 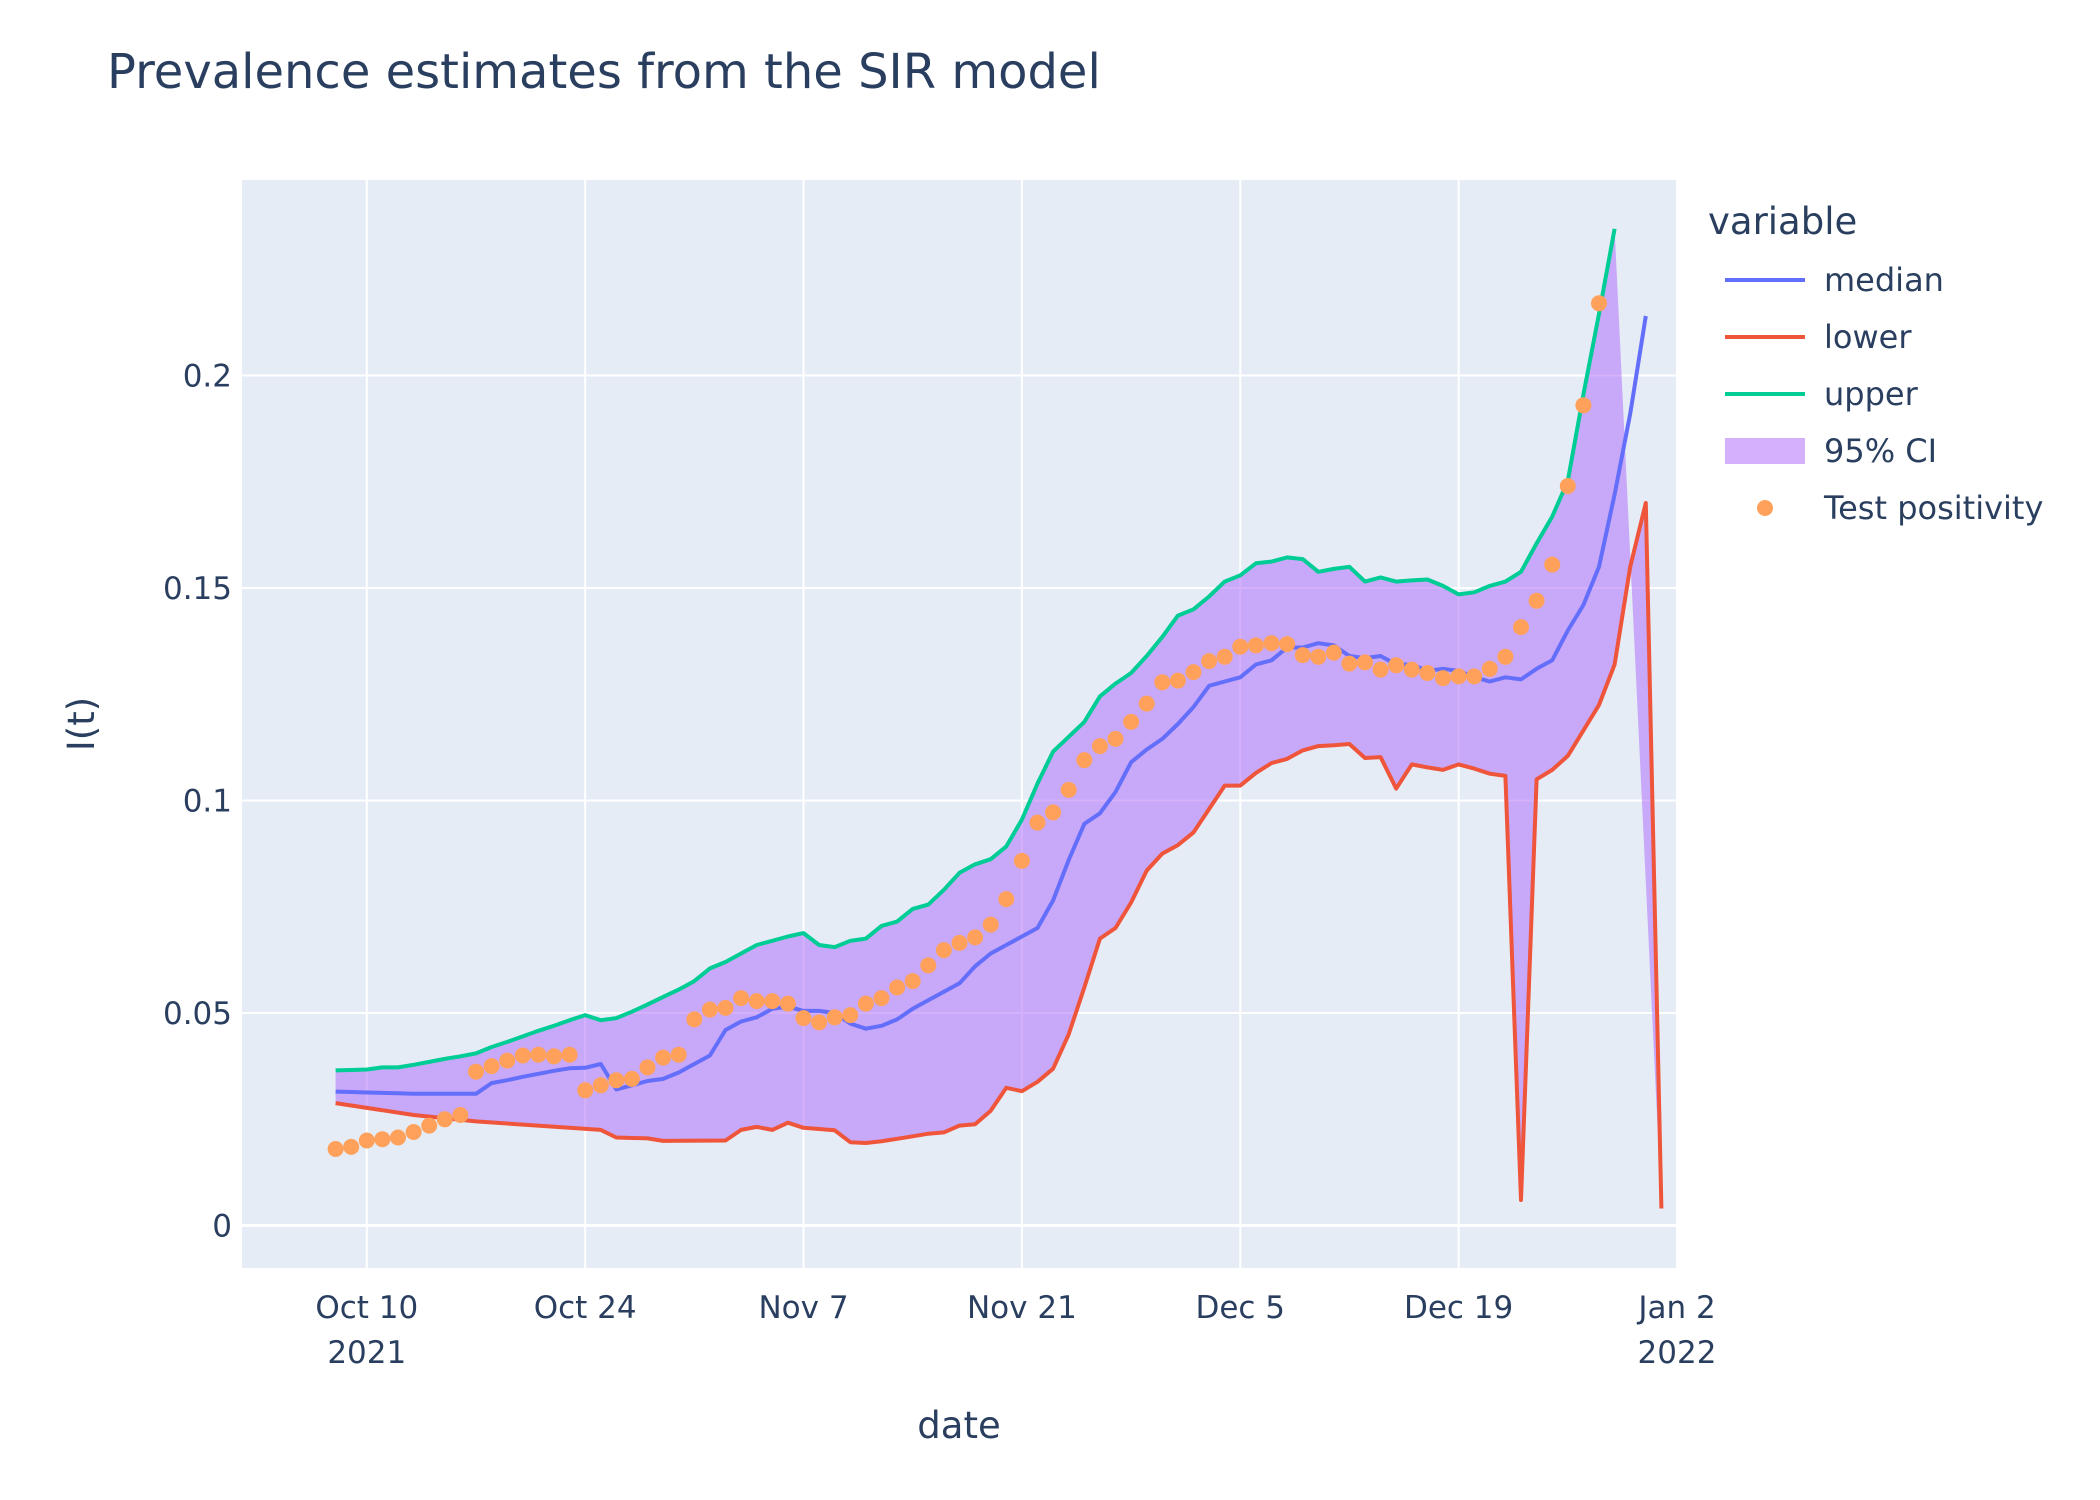 I want to click on x-tick-label: Dec 5, so click(x=1240, y=1308).